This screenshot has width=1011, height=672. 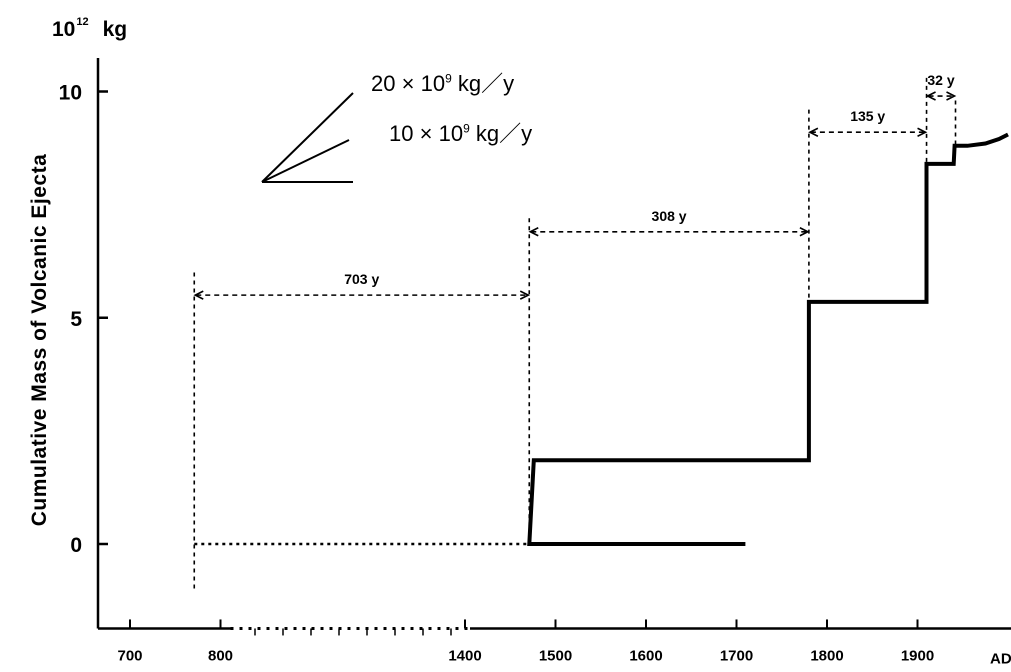 What do you see at coordinates (504, 133) in the screenshot?
I see `rate-10-unit: kg／y` at bounding box center [504, 133].